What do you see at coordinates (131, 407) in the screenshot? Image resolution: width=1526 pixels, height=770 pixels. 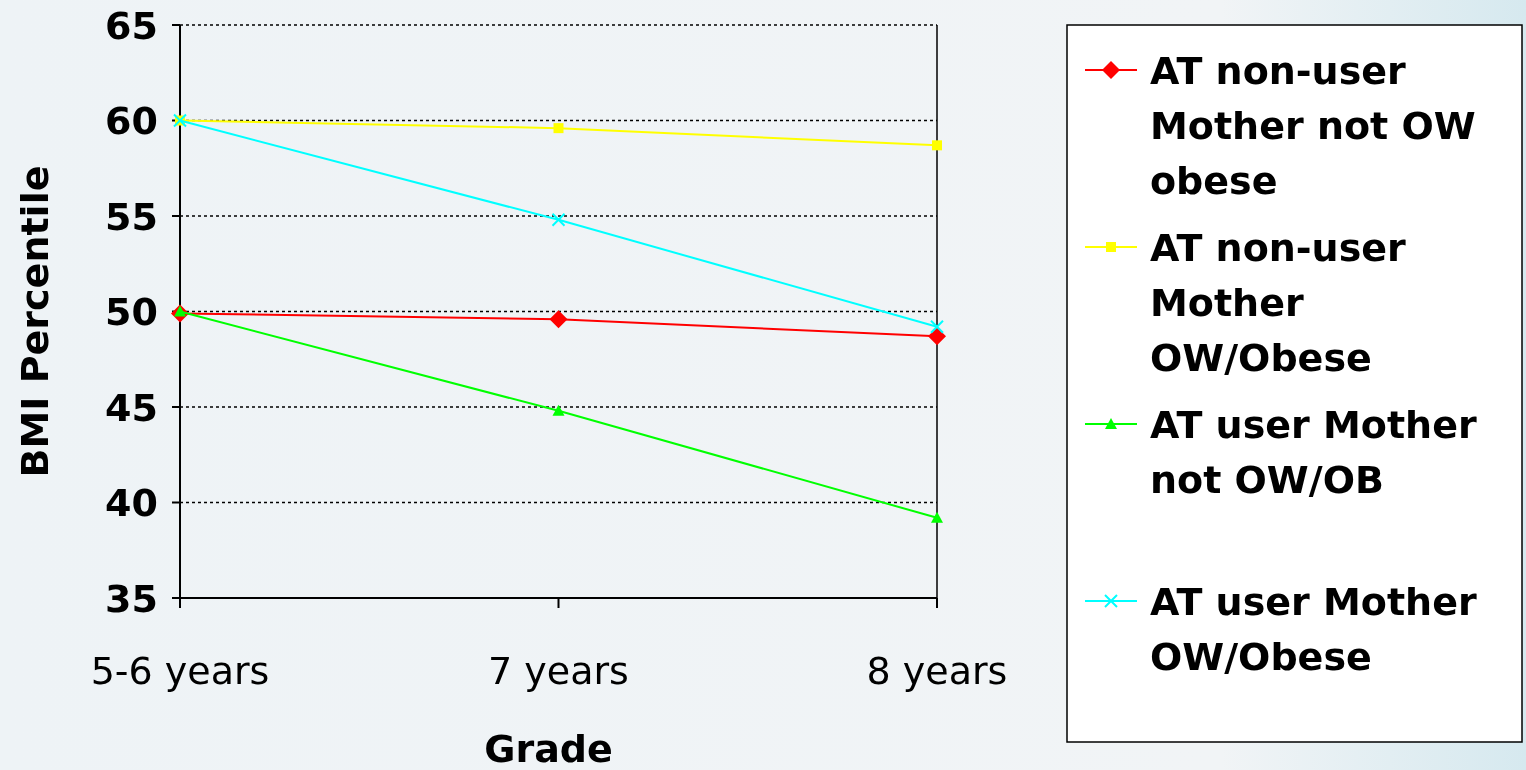 I see `y-tick-label: 45` at bounding box center [131, 407].